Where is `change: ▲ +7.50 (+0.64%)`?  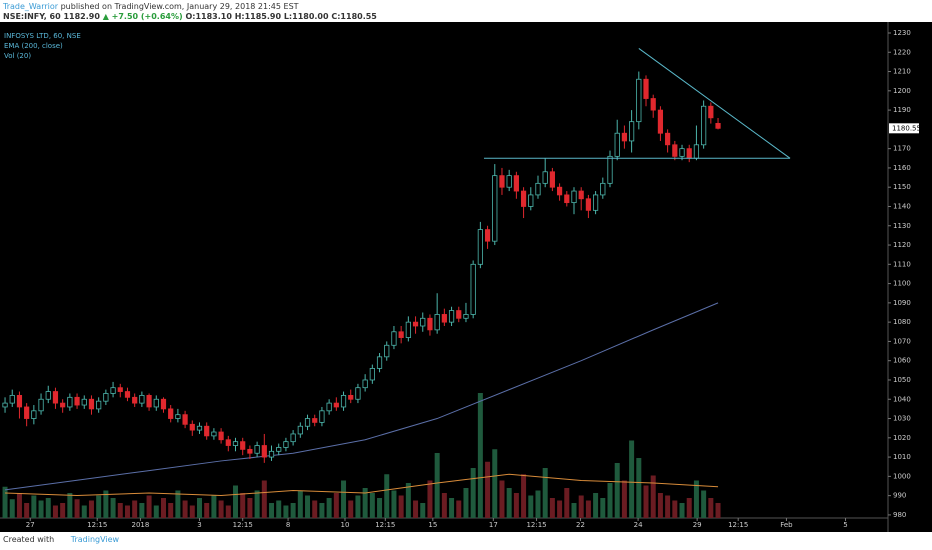
change: ▲ +7.50 (+0.64%) is located at coordinates (142, 16).